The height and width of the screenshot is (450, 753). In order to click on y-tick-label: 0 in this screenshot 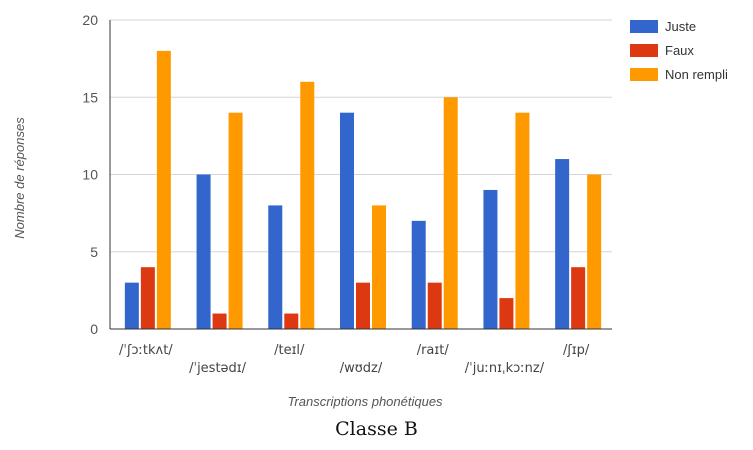, I will do `click(94, 329)`.